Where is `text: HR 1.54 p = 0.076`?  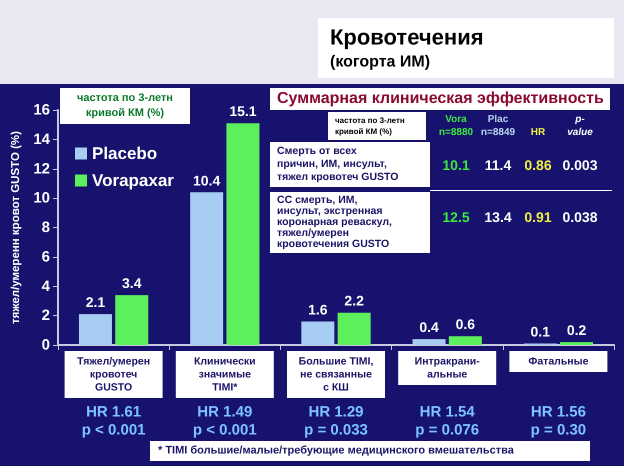 text: HR 1.54 p = 0.076 is located at coordinates (447, 421).